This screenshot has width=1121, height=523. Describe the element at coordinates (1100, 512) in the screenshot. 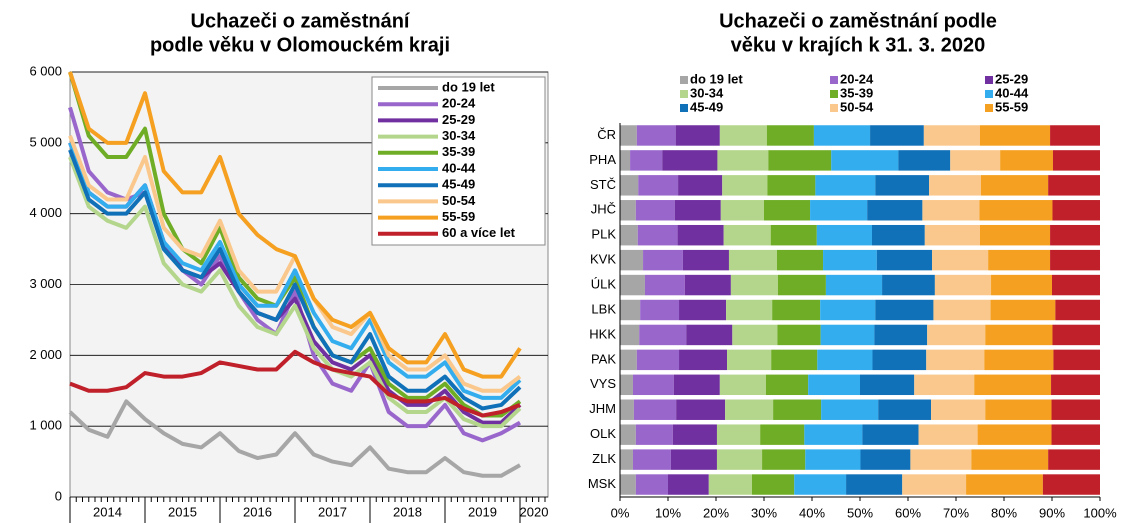

I see `x-tick-label: 100%` at that location.